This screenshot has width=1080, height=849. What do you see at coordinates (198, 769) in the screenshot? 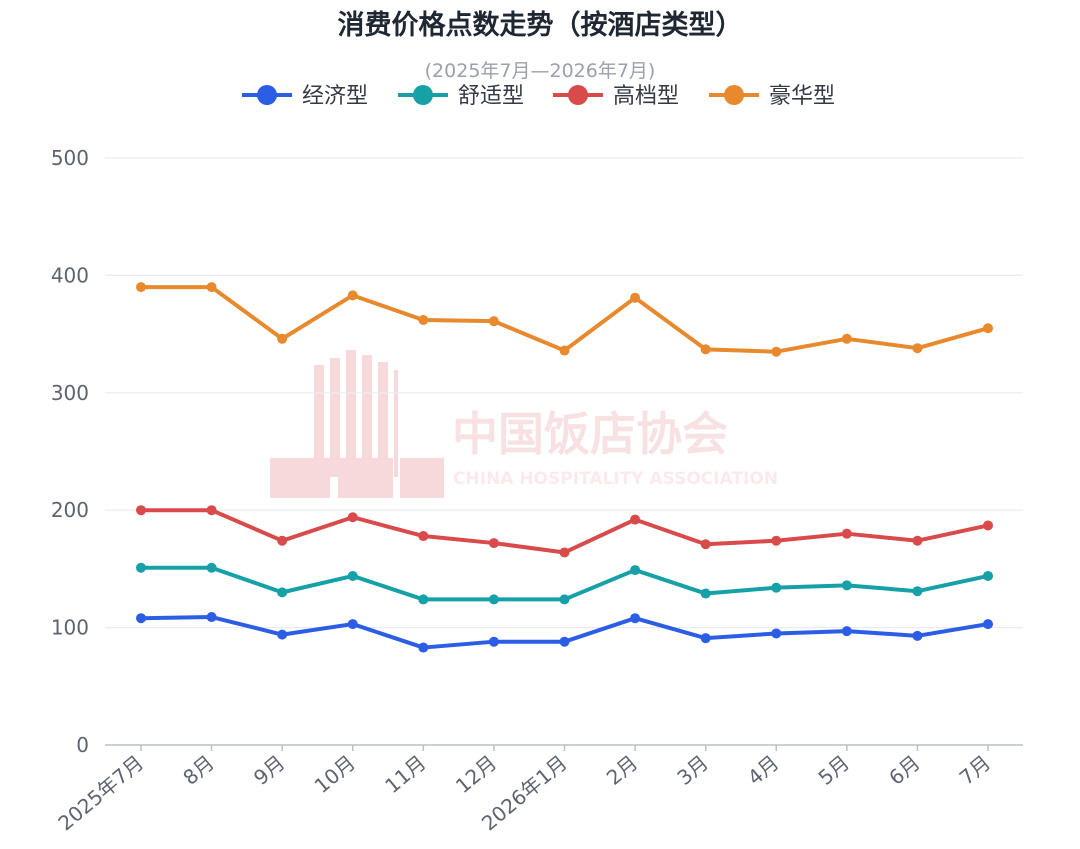
I see `x-tick-label: 8月` at bounding box center [198, 769].